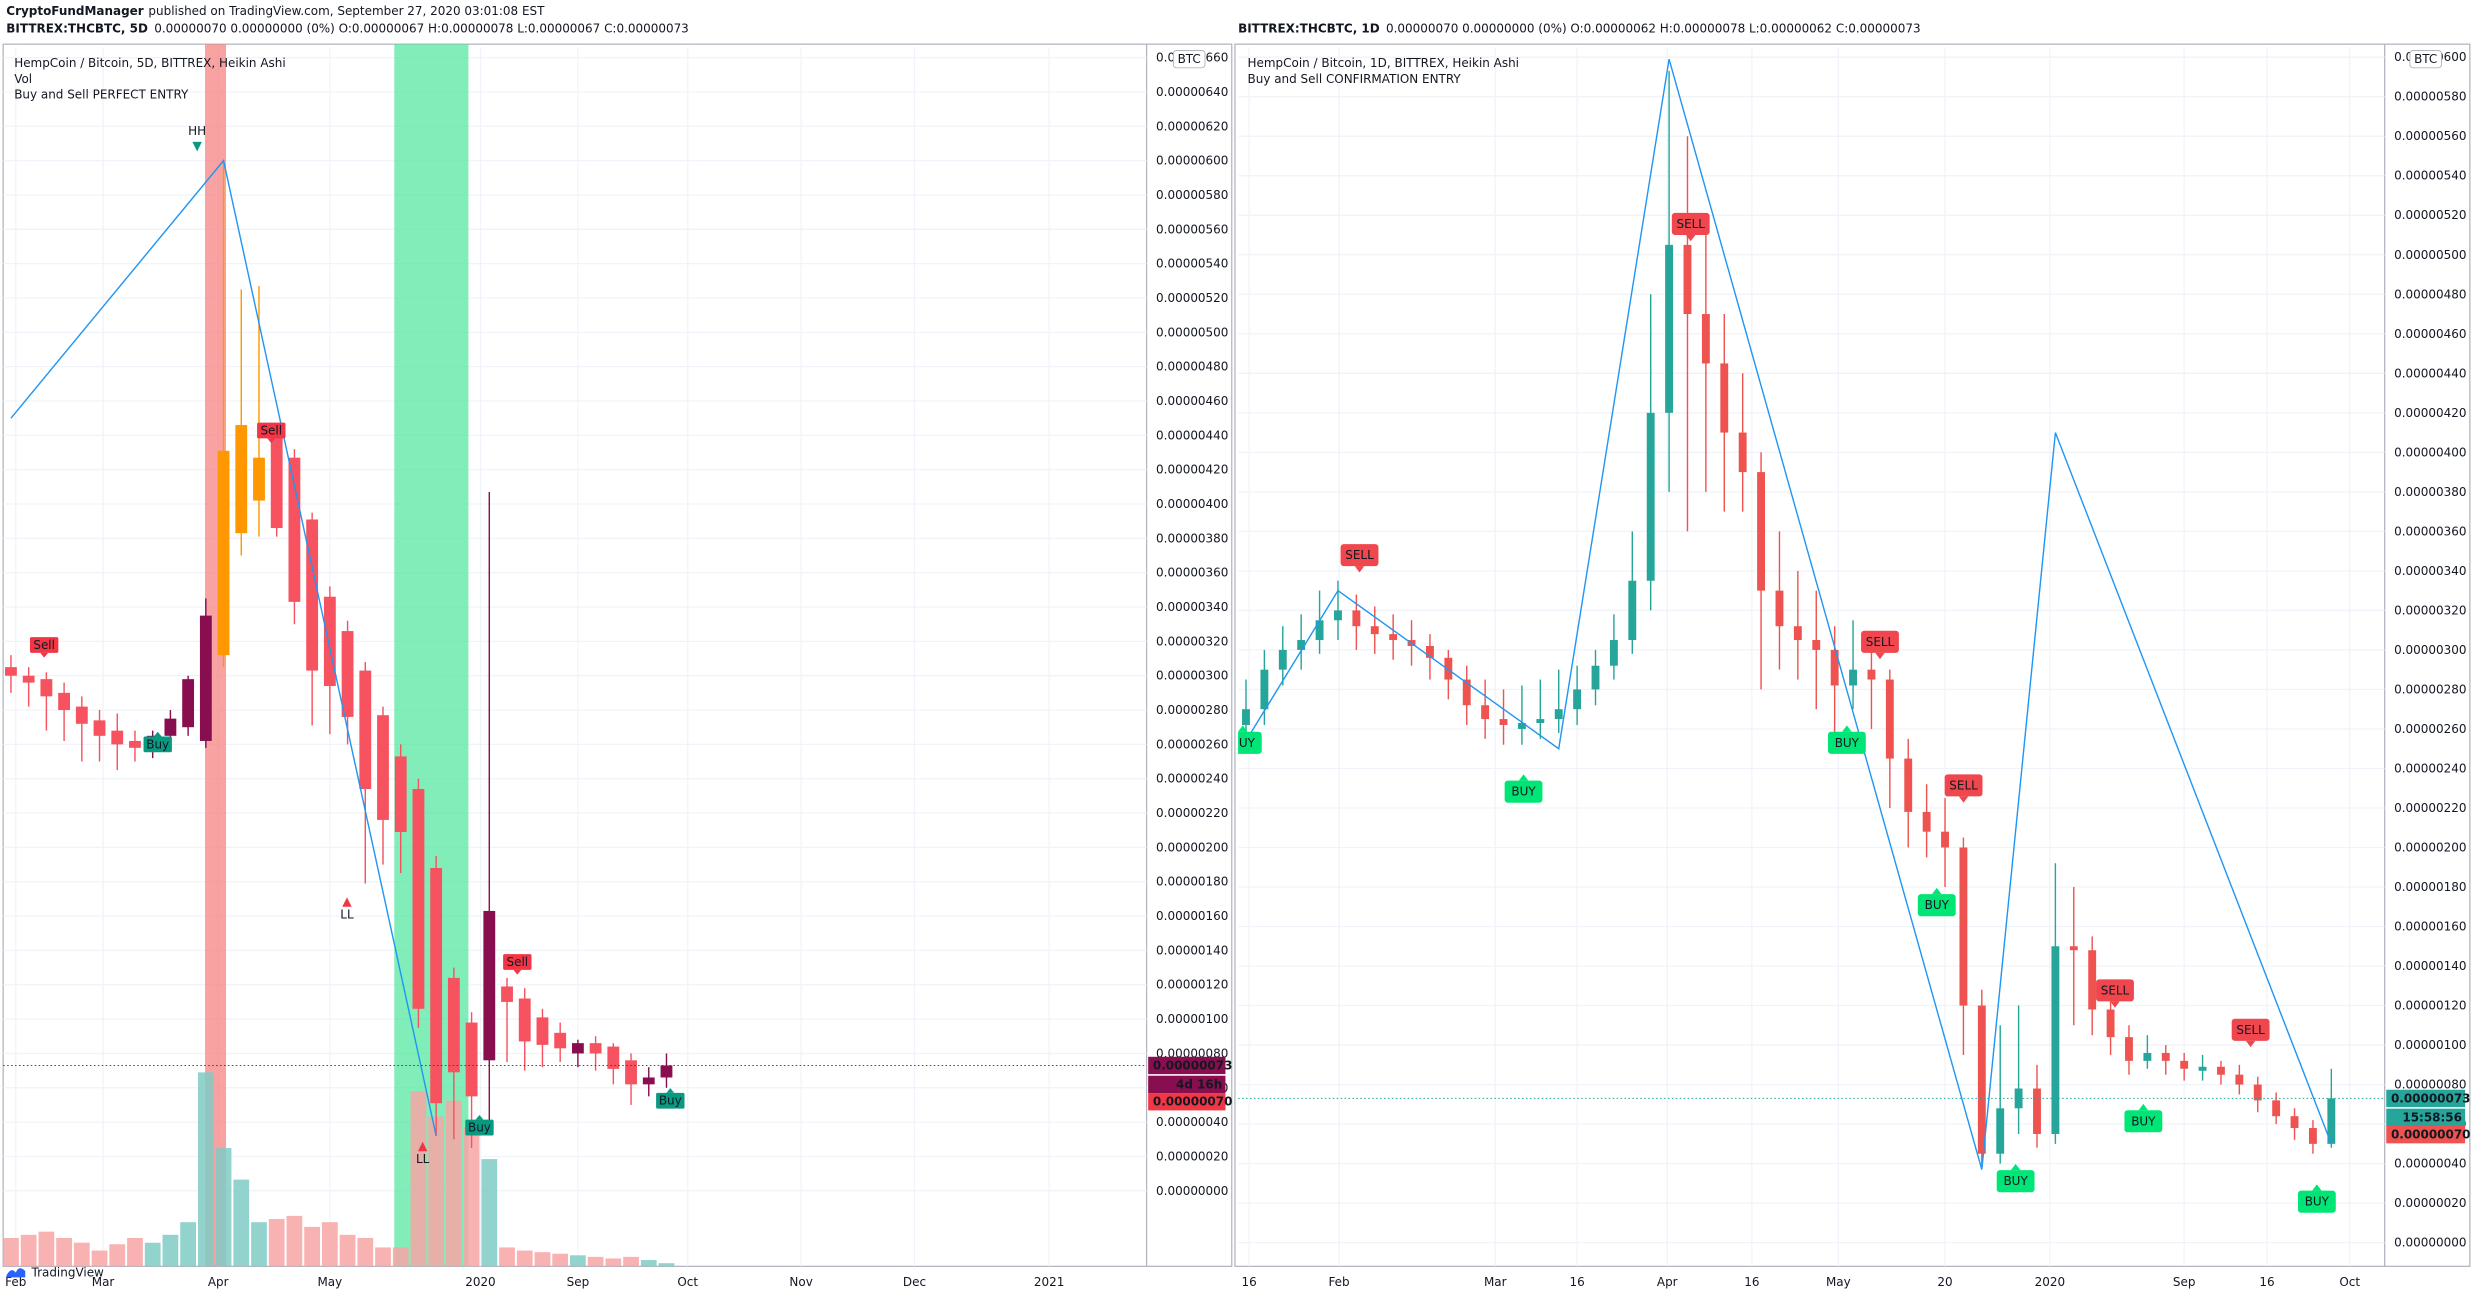 This screenshot has width=2473, height=1290. Describe the element at coordinates (218, 1282) in the screenshot. I see `x-tick-label: Apr` at that location.